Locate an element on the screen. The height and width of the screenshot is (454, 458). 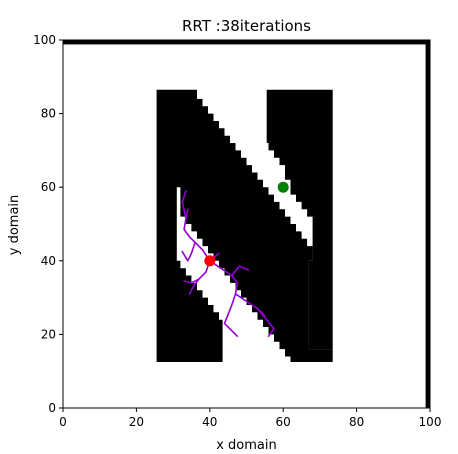
obstacle is located at coordinates (299, 219).